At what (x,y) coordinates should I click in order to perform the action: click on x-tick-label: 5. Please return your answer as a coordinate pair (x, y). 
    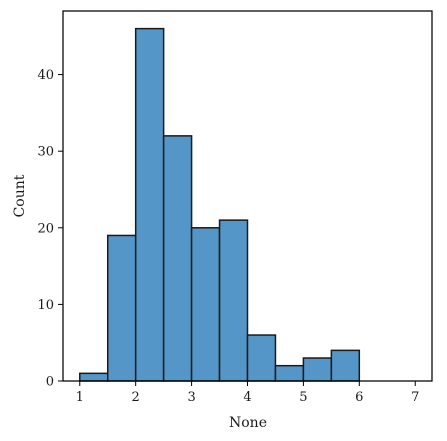
    Looking at the image, I should click on (303, 397).